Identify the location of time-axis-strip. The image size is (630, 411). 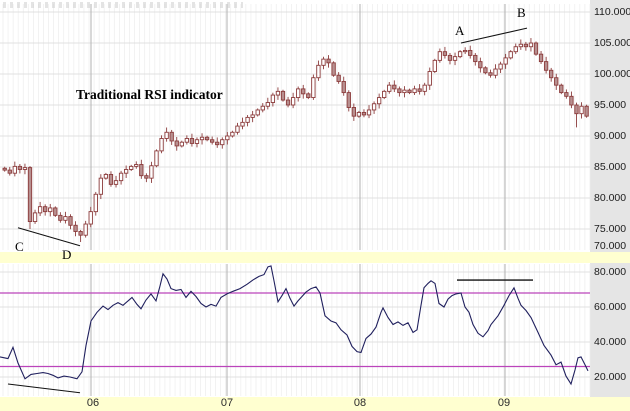
(315, 404).